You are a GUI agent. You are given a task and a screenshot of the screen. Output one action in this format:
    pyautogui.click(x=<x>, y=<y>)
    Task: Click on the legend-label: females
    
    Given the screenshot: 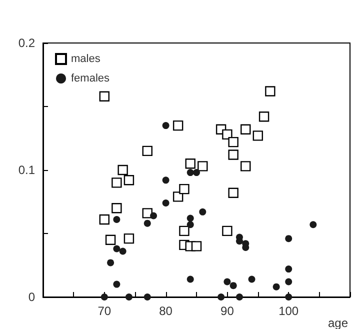 What is the action you would take?
    pyautogui.click(x=90, y=78)
    